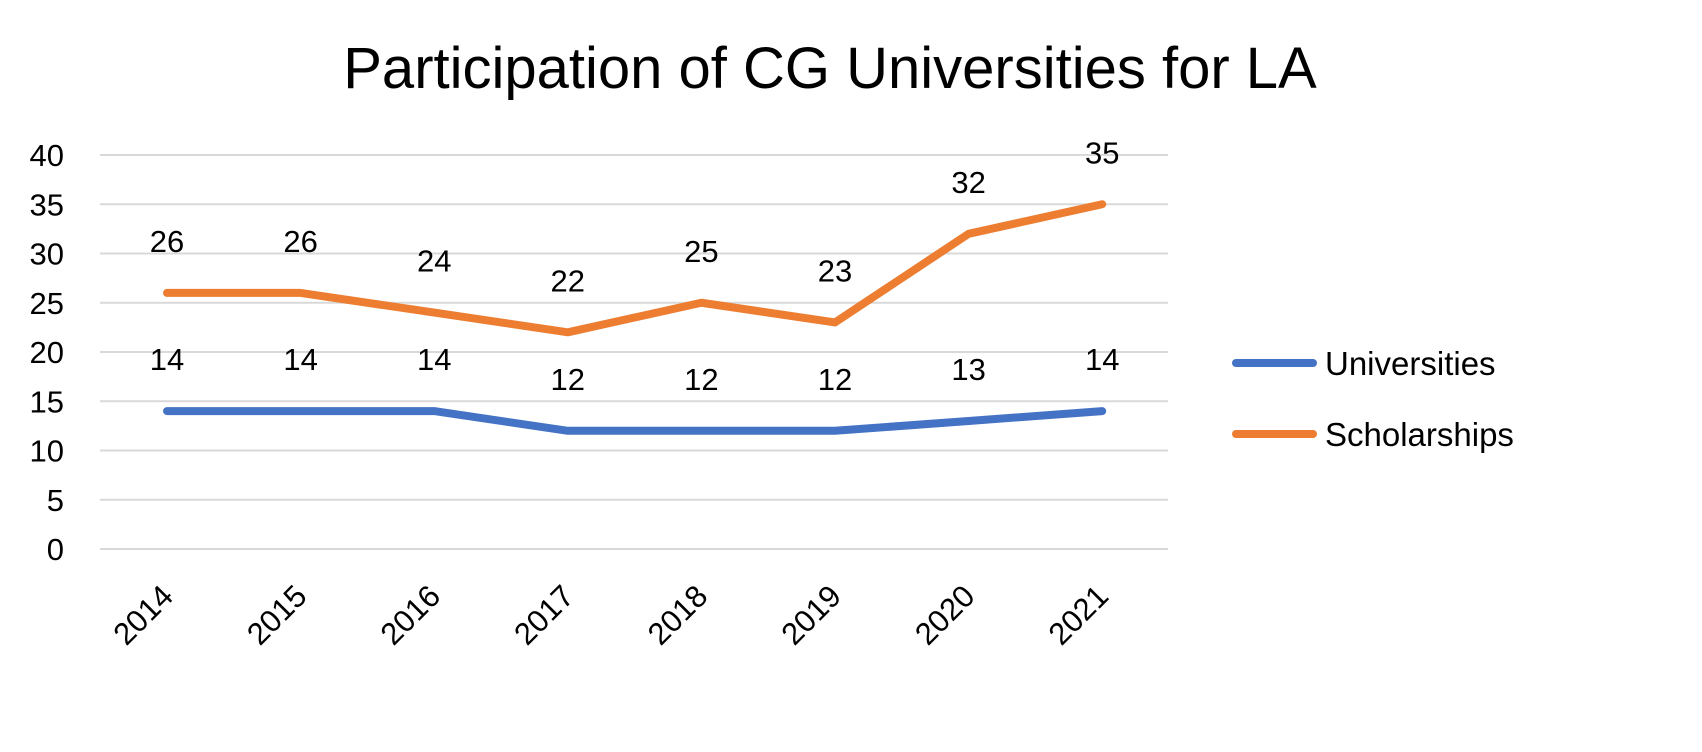  I want to click on y-axis-ticks: 0 5 10 15 20 25 30 35 40, so click(47, 352).